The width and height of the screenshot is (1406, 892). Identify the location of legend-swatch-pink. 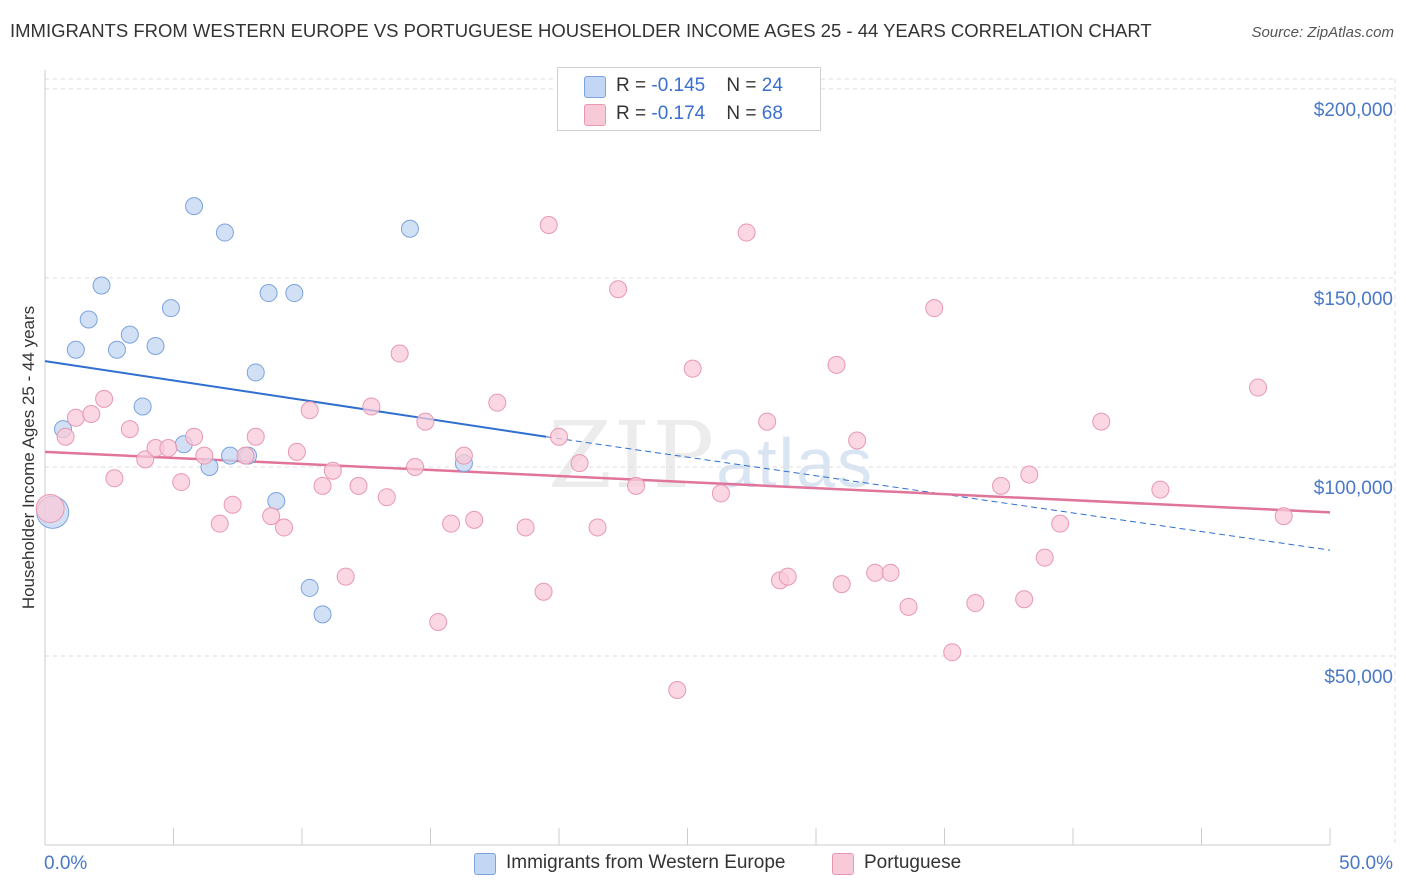
(595, 115).